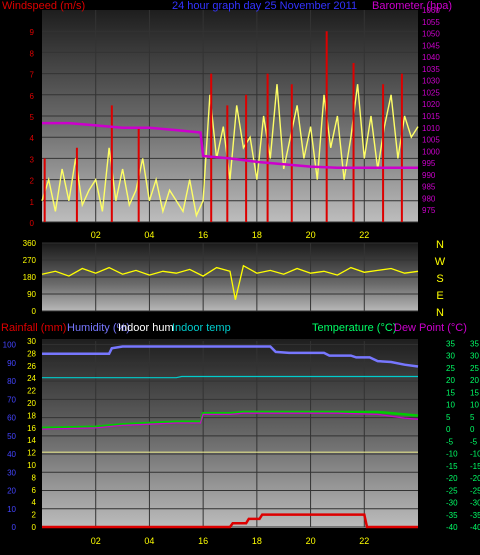 This screenshot has width=480, height=555. What do you see at coordinates (475, 490) in the screenshot?
I see `dewpoint-y-tick: -25` at bounding box center [475, 490].